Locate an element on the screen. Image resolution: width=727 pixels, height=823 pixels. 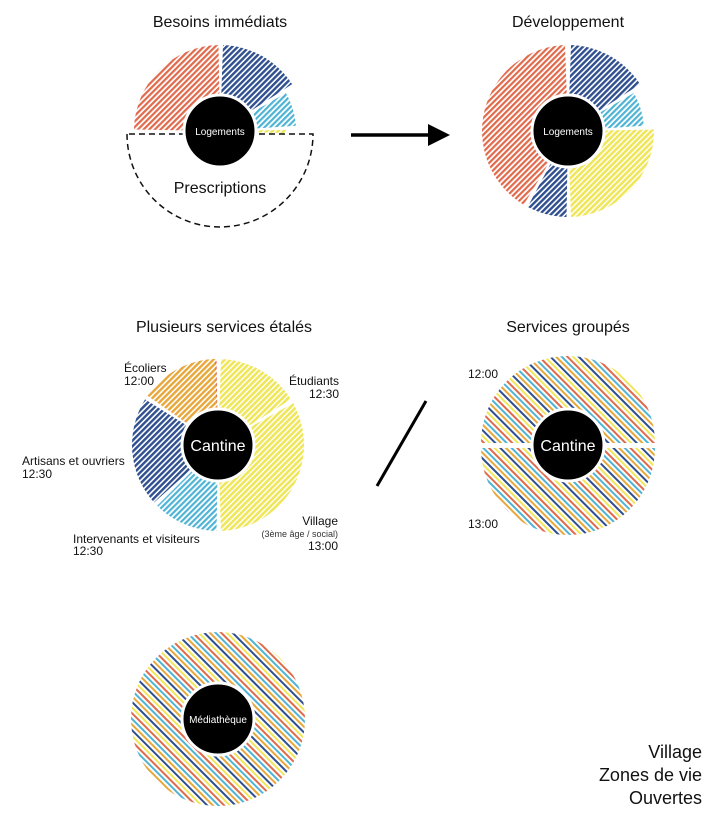
segment-village is located at coordinates (261, 467).